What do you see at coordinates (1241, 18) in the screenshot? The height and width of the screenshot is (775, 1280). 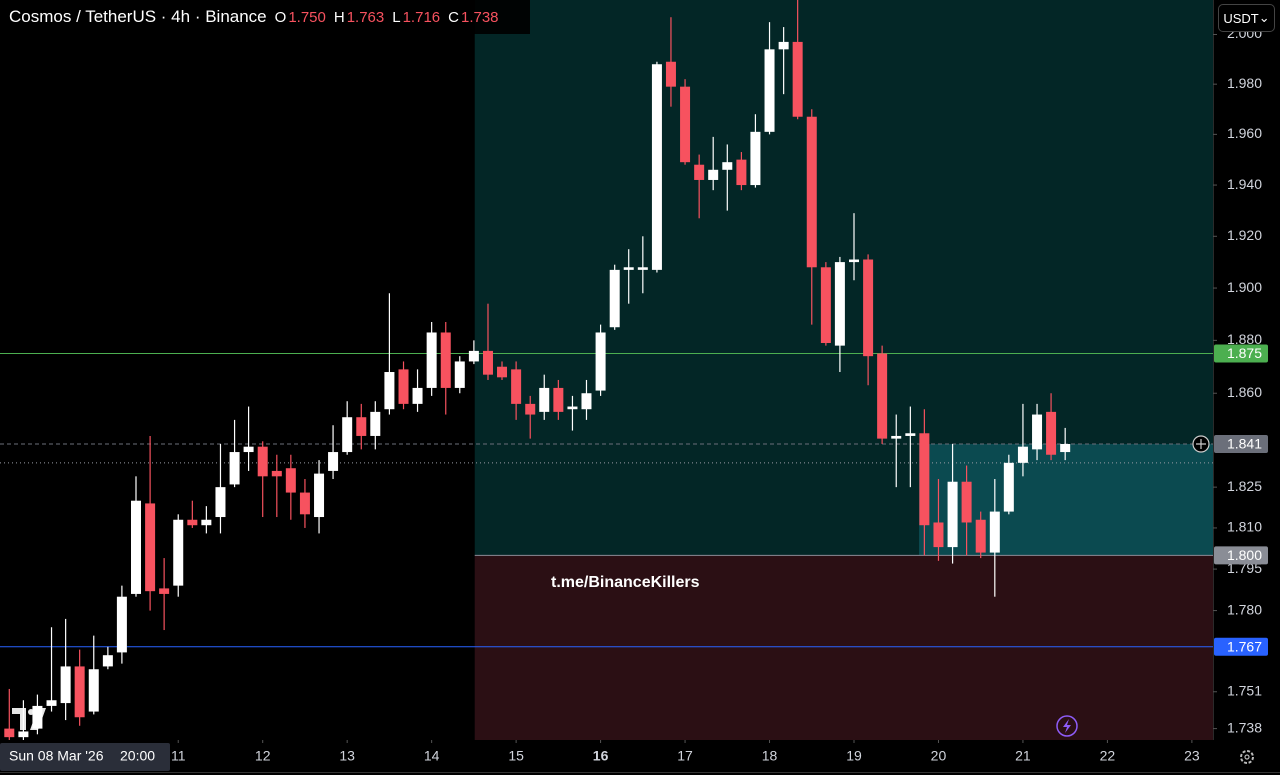 I see `currency-label: USDT` at bounding box center [1241, 18].